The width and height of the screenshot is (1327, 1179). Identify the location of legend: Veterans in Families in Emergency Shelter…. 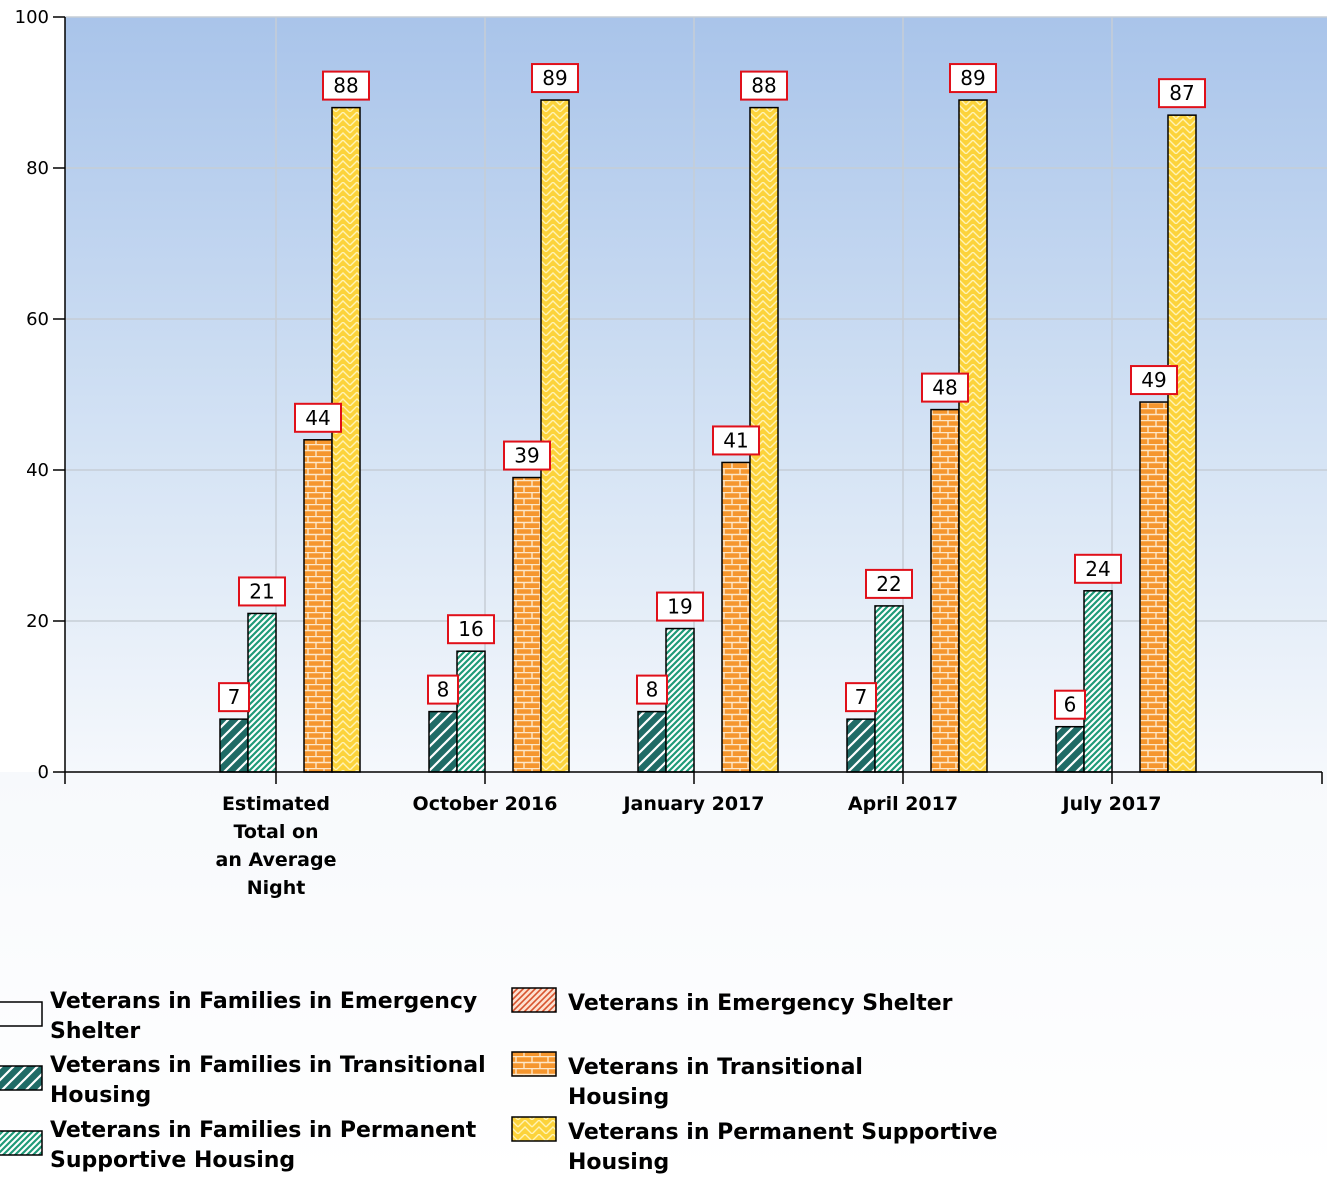
(499, 1081).